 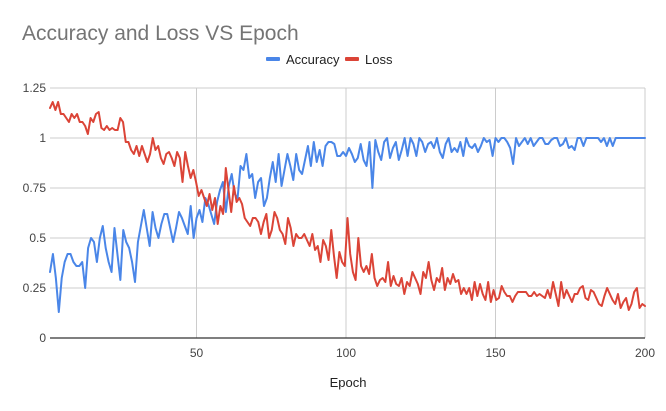 I want to click on legend-swatch-accuracy, so click(x=273, y=59).